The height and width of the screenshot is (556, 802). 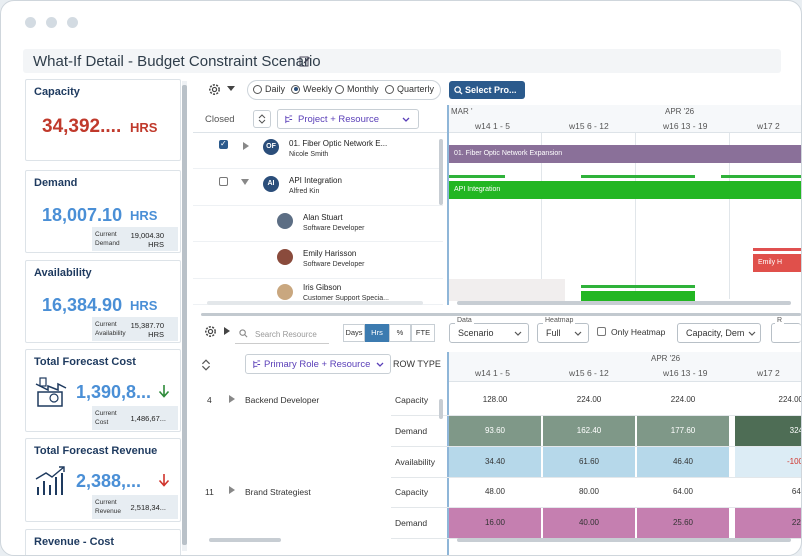 I want to click on sort-toggle, so click(x=262, y=119).